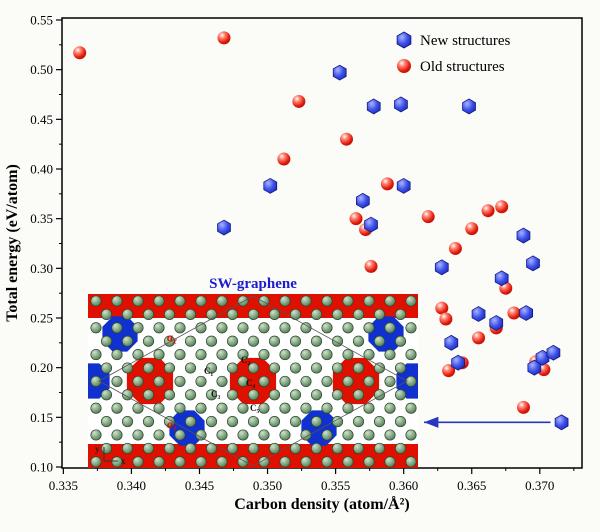  I want to click on y-tick-label: 0.35, so click(41, 218).